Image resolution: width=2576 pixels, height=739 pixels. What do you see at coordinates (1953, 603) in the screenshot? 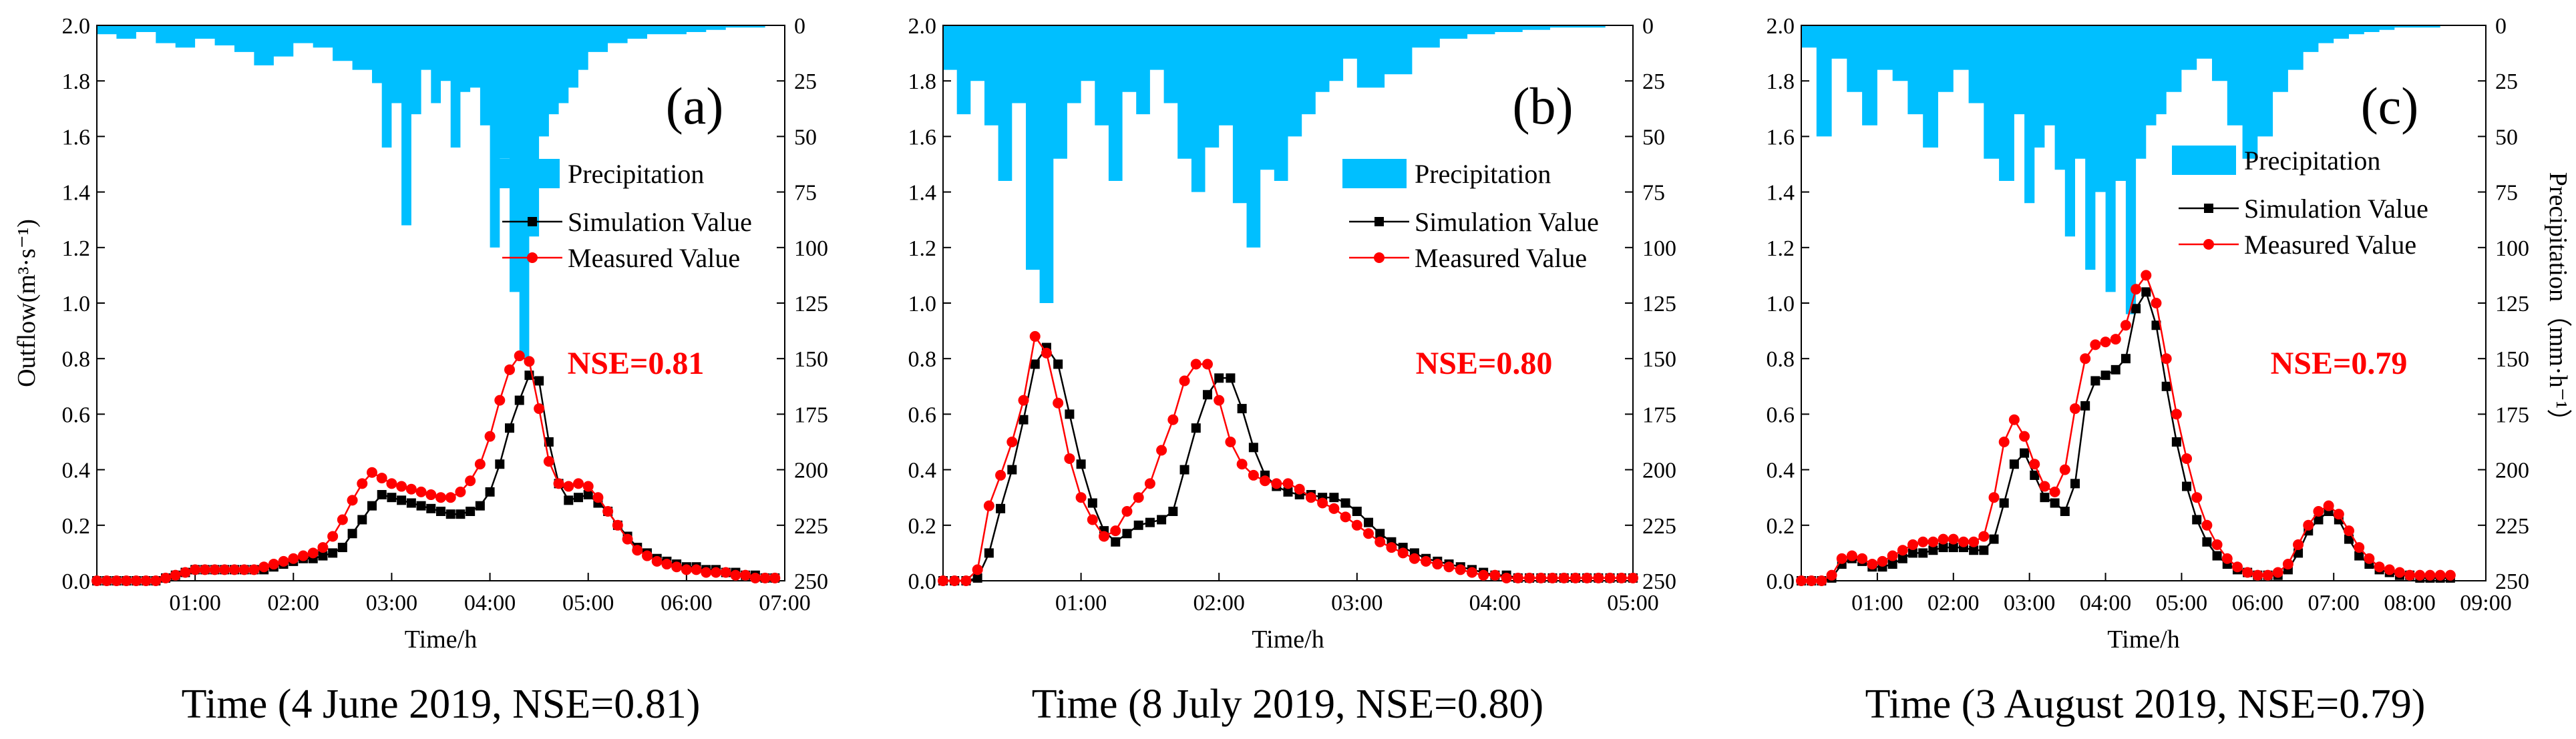
I see `x-tick-label: 02:00` at bounding box center [1953, 603].